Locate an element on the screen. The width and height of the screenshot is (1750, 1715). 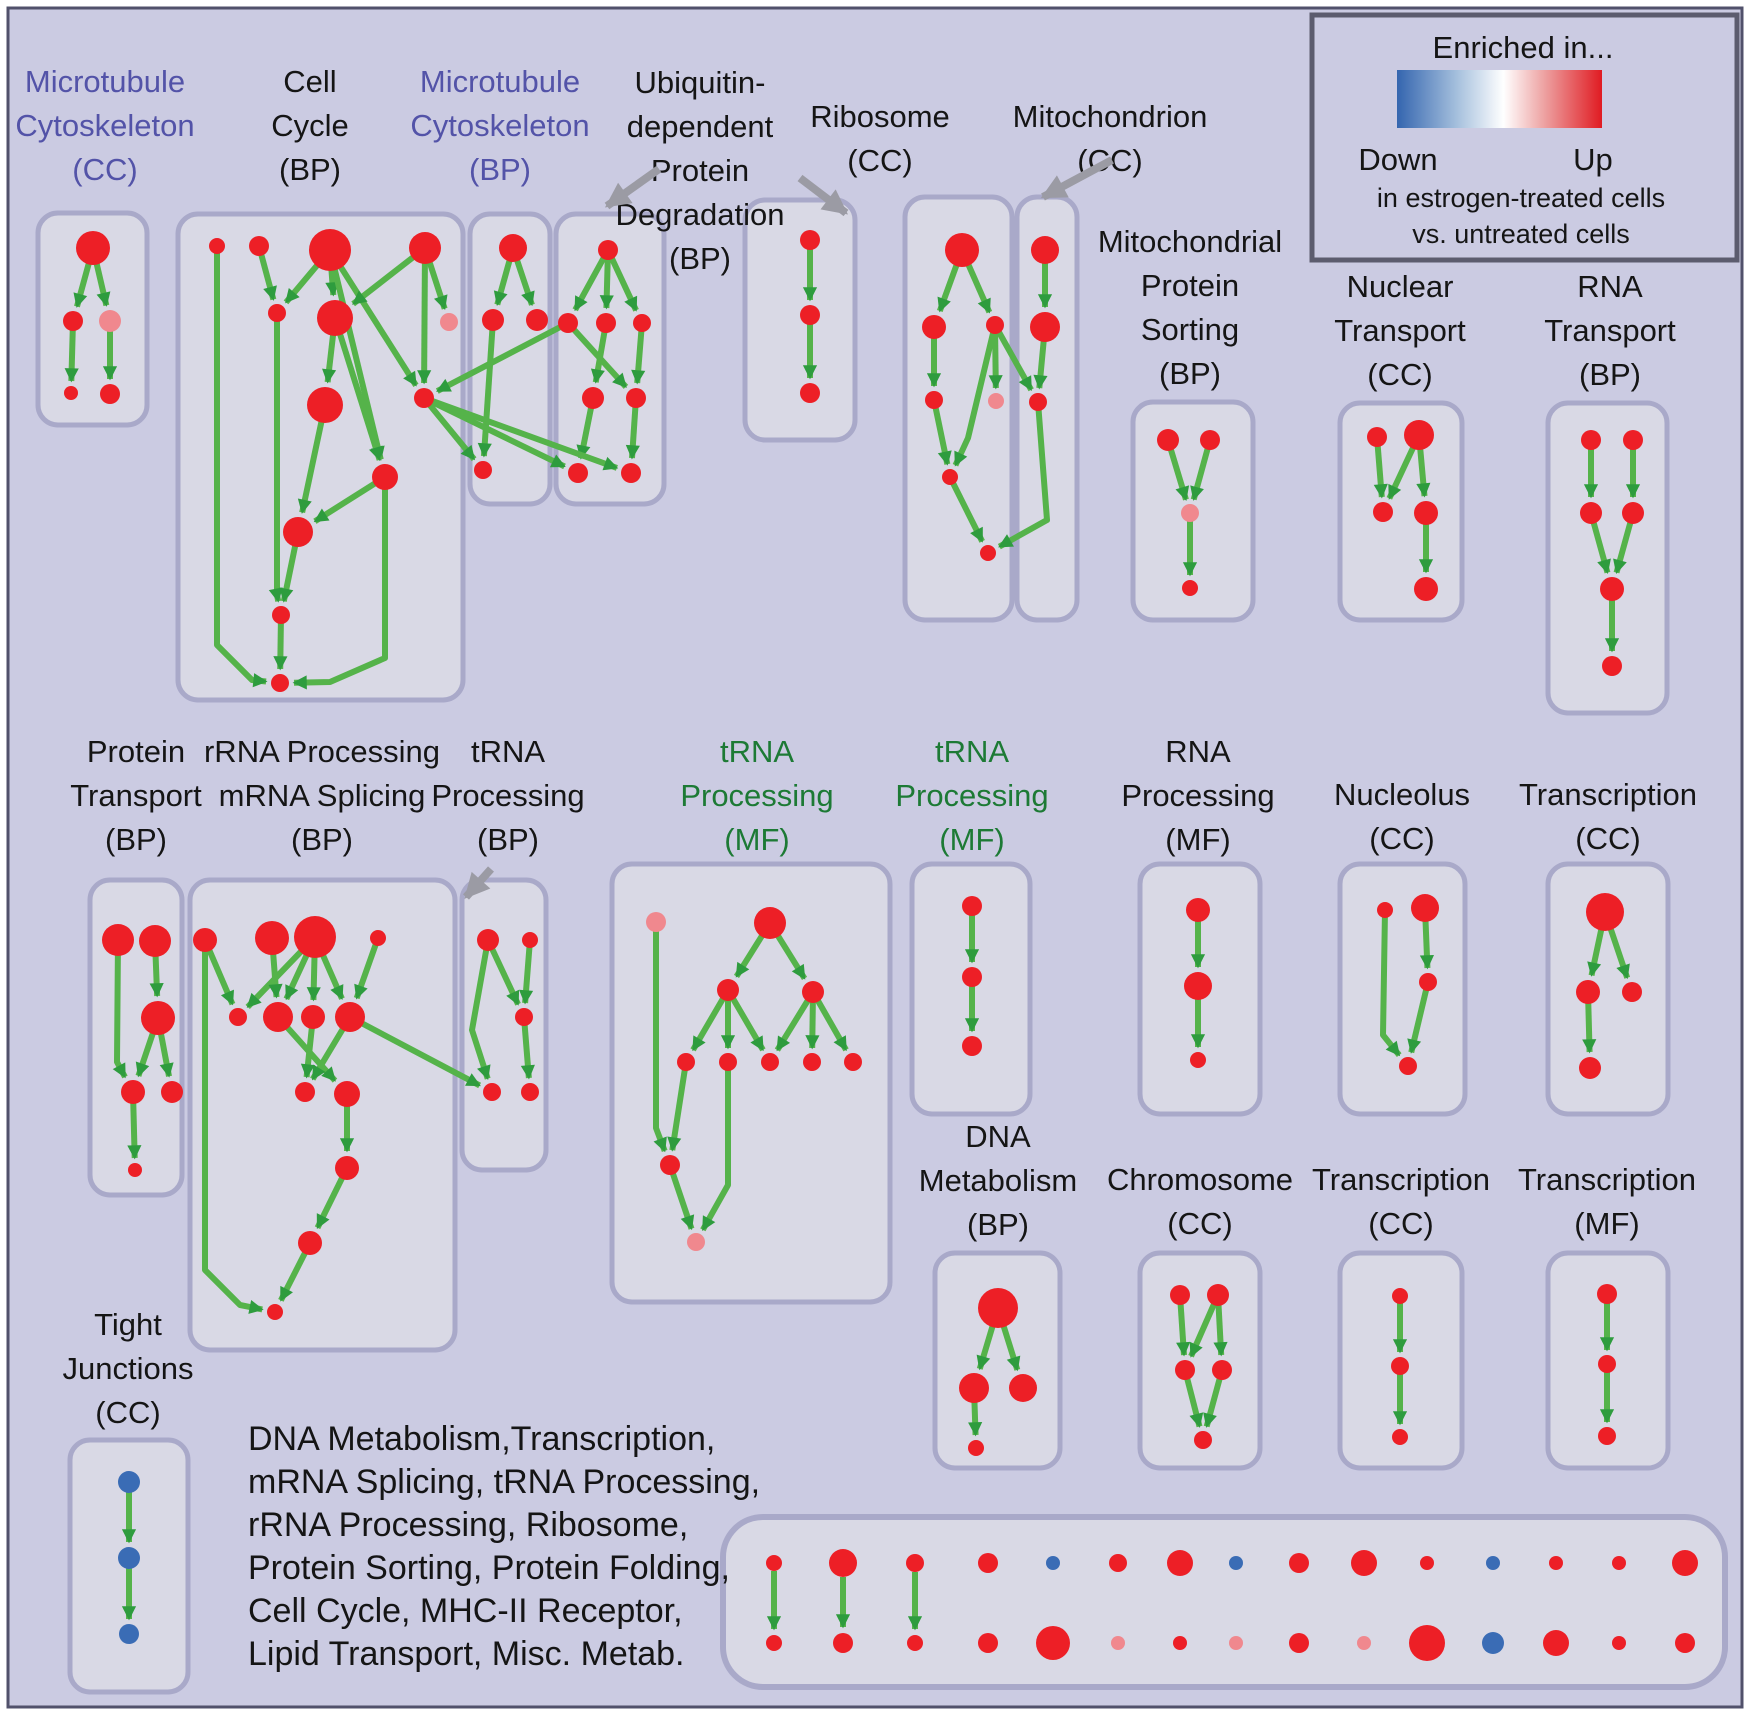
legend-gradient-bar is located at coordinates (1499, 99).